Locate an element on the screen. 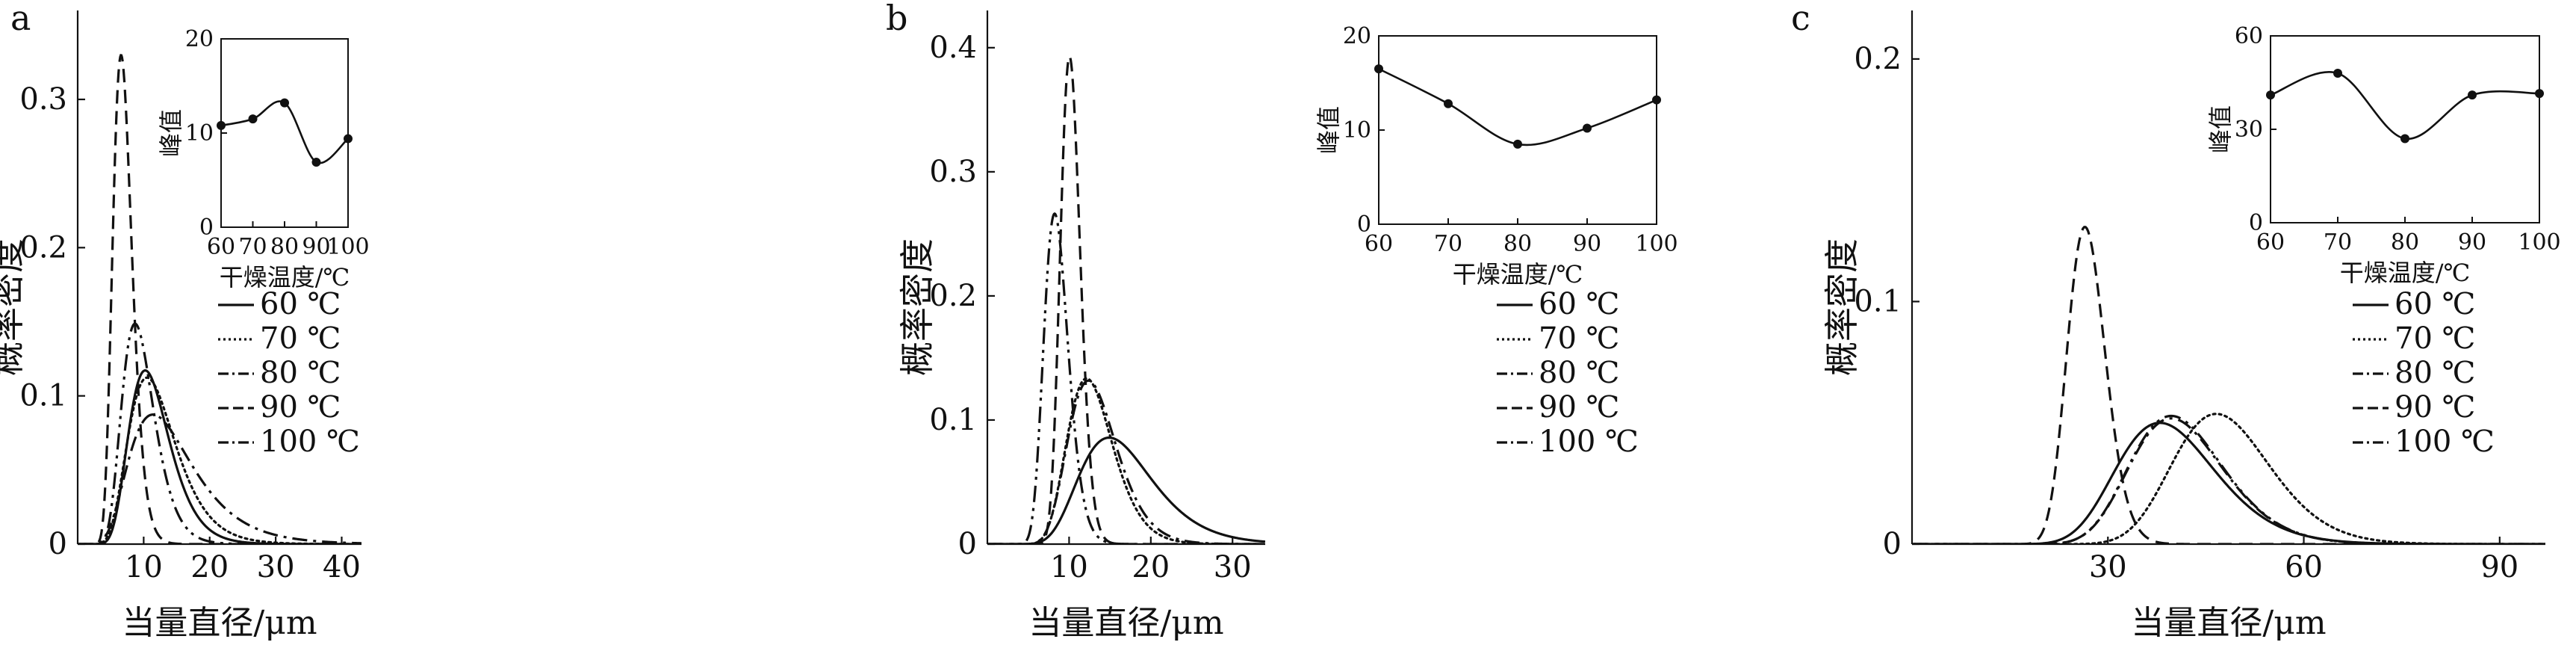 The width and height of the screenshot is (2576, 648). y-tick-label: 0.4 is located at coordinates (953, 48).